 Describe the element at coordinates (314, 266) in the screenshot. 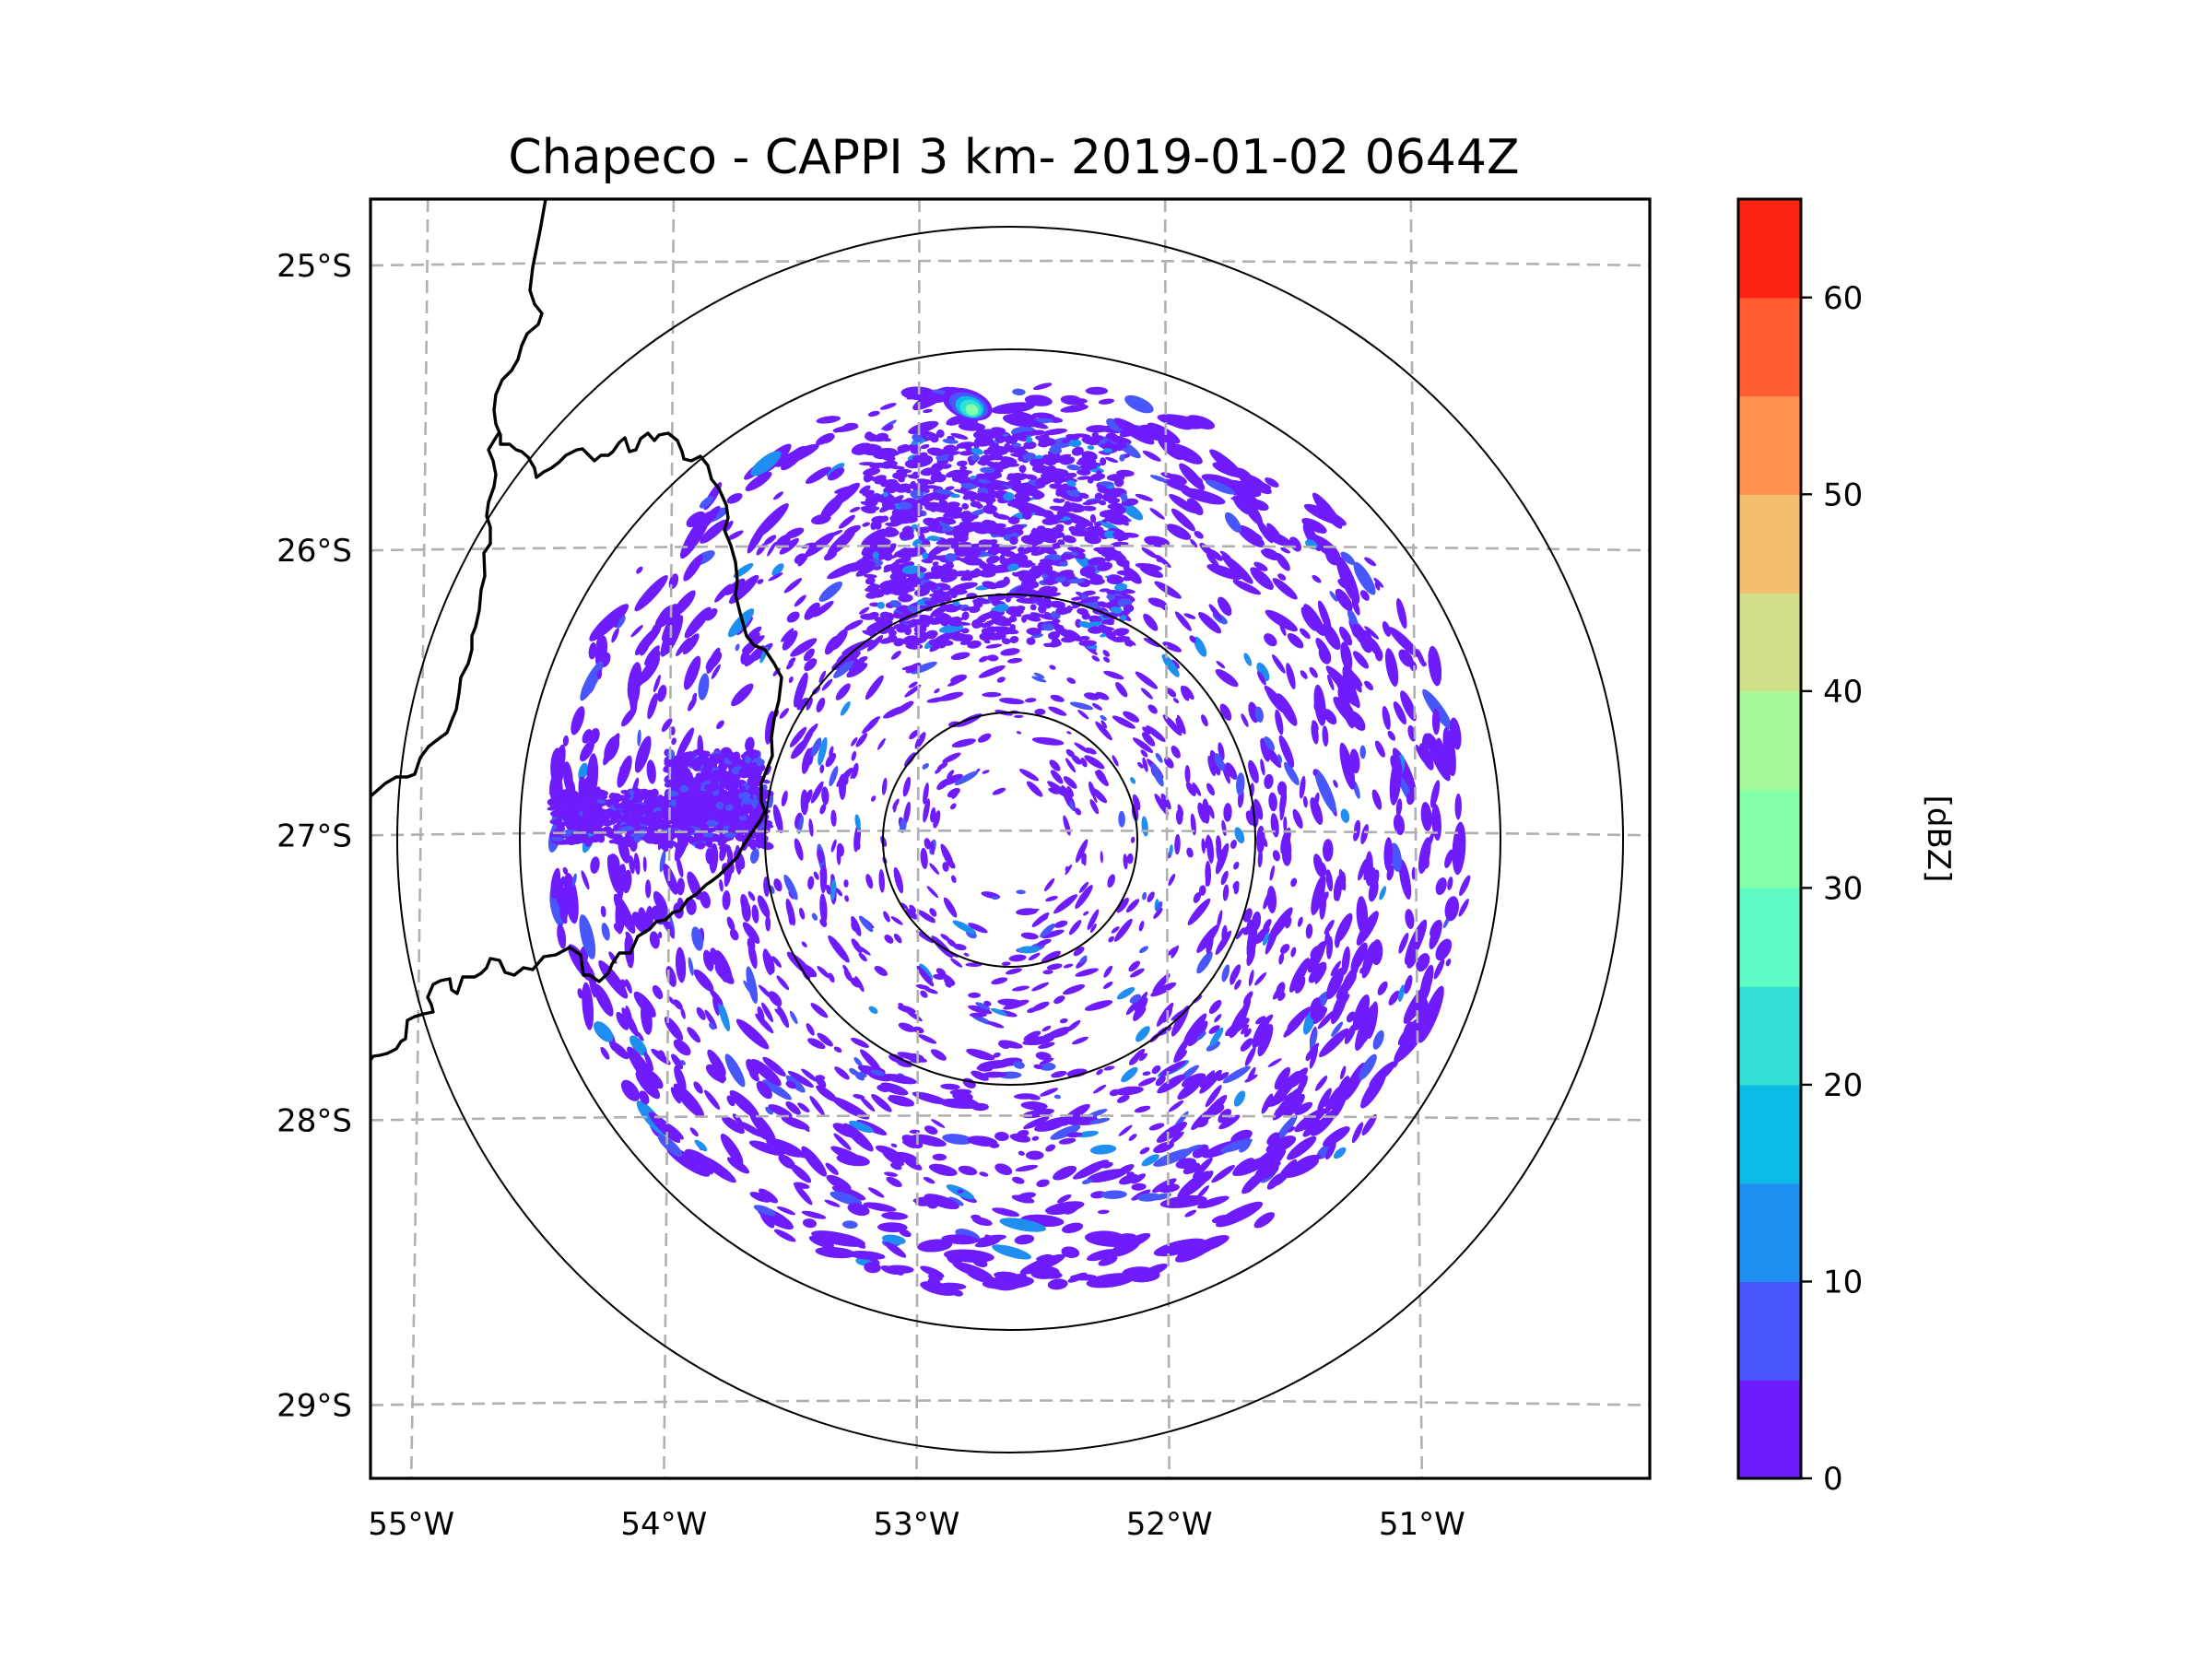

I see `y-tick-label: 25°S` at that location.